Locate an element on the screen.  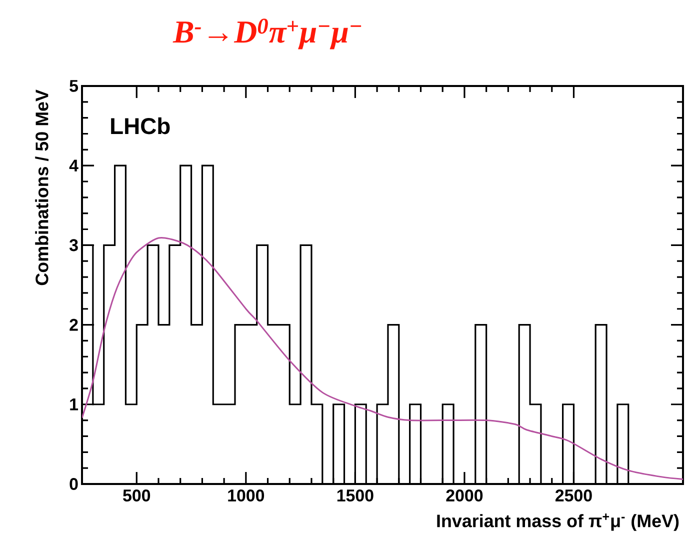
chart-title: B$^{-}$→D$^{0}$π$^{+}$μ$^{−}$μ$^{−}$ is located at coordinates (267, 34).